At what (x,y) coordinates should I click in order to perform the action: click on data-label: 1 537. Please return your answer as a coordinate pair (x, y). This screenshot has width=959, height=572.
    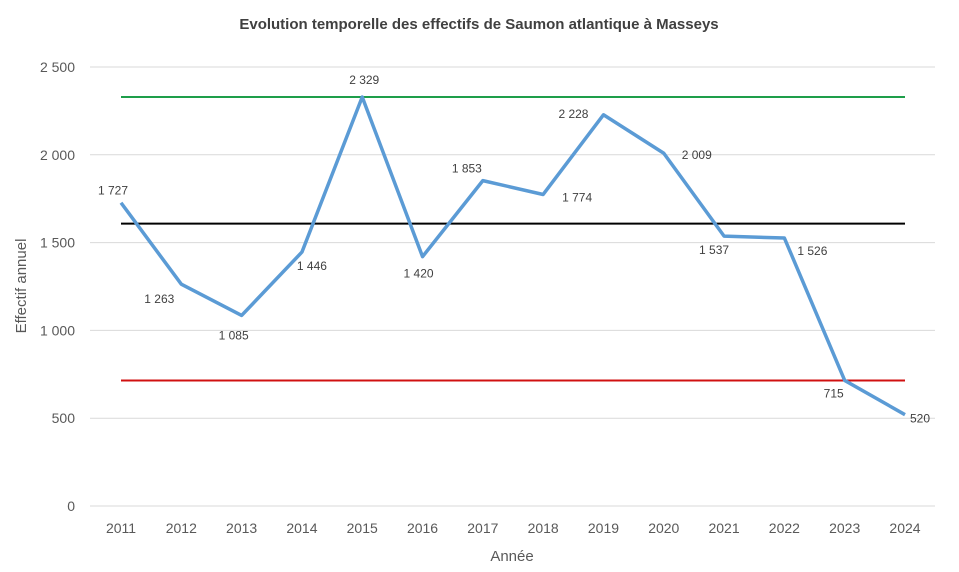
    Looking at the image, I should click on (714, 250).